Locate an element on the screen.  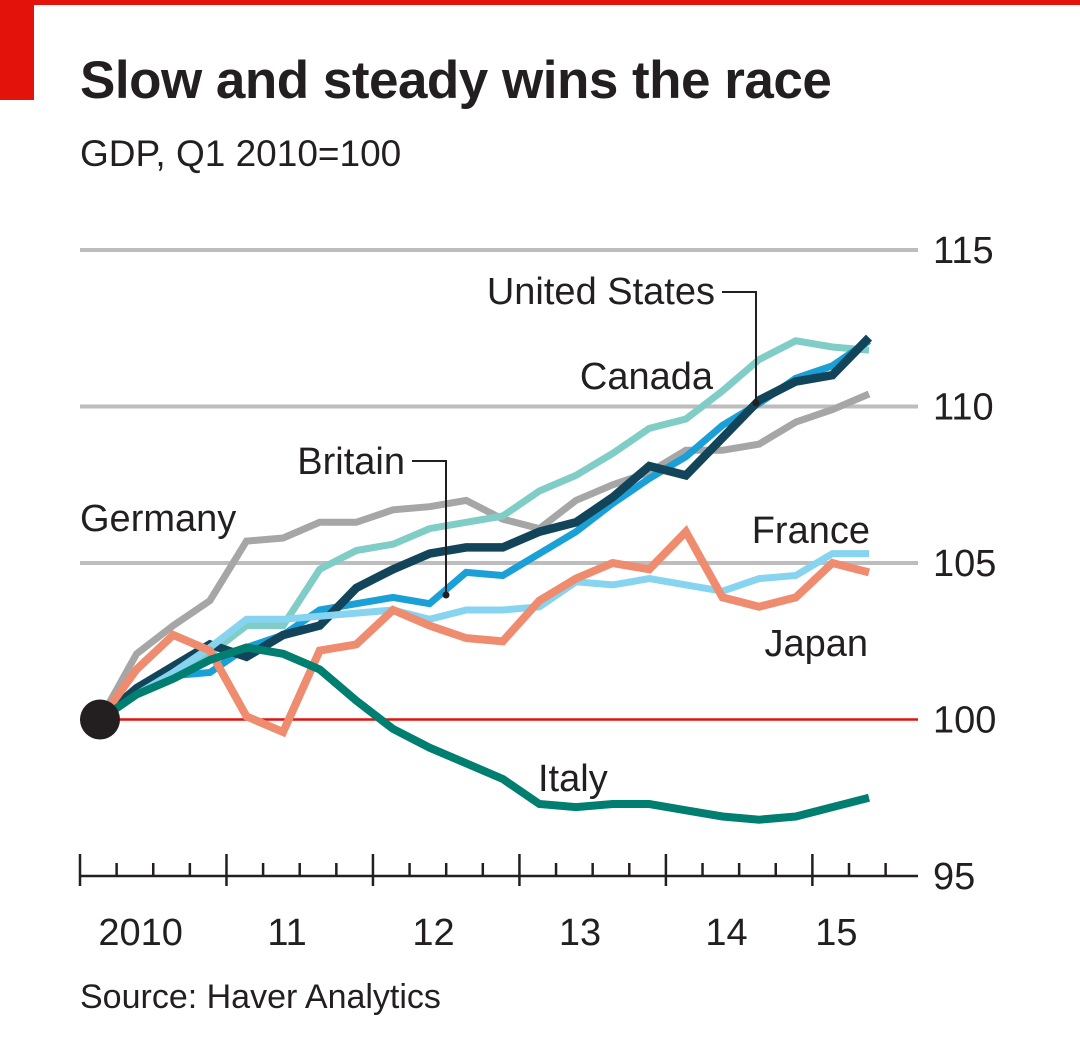
y-tick-label-105: 105 is located at coordinates (964, 564).